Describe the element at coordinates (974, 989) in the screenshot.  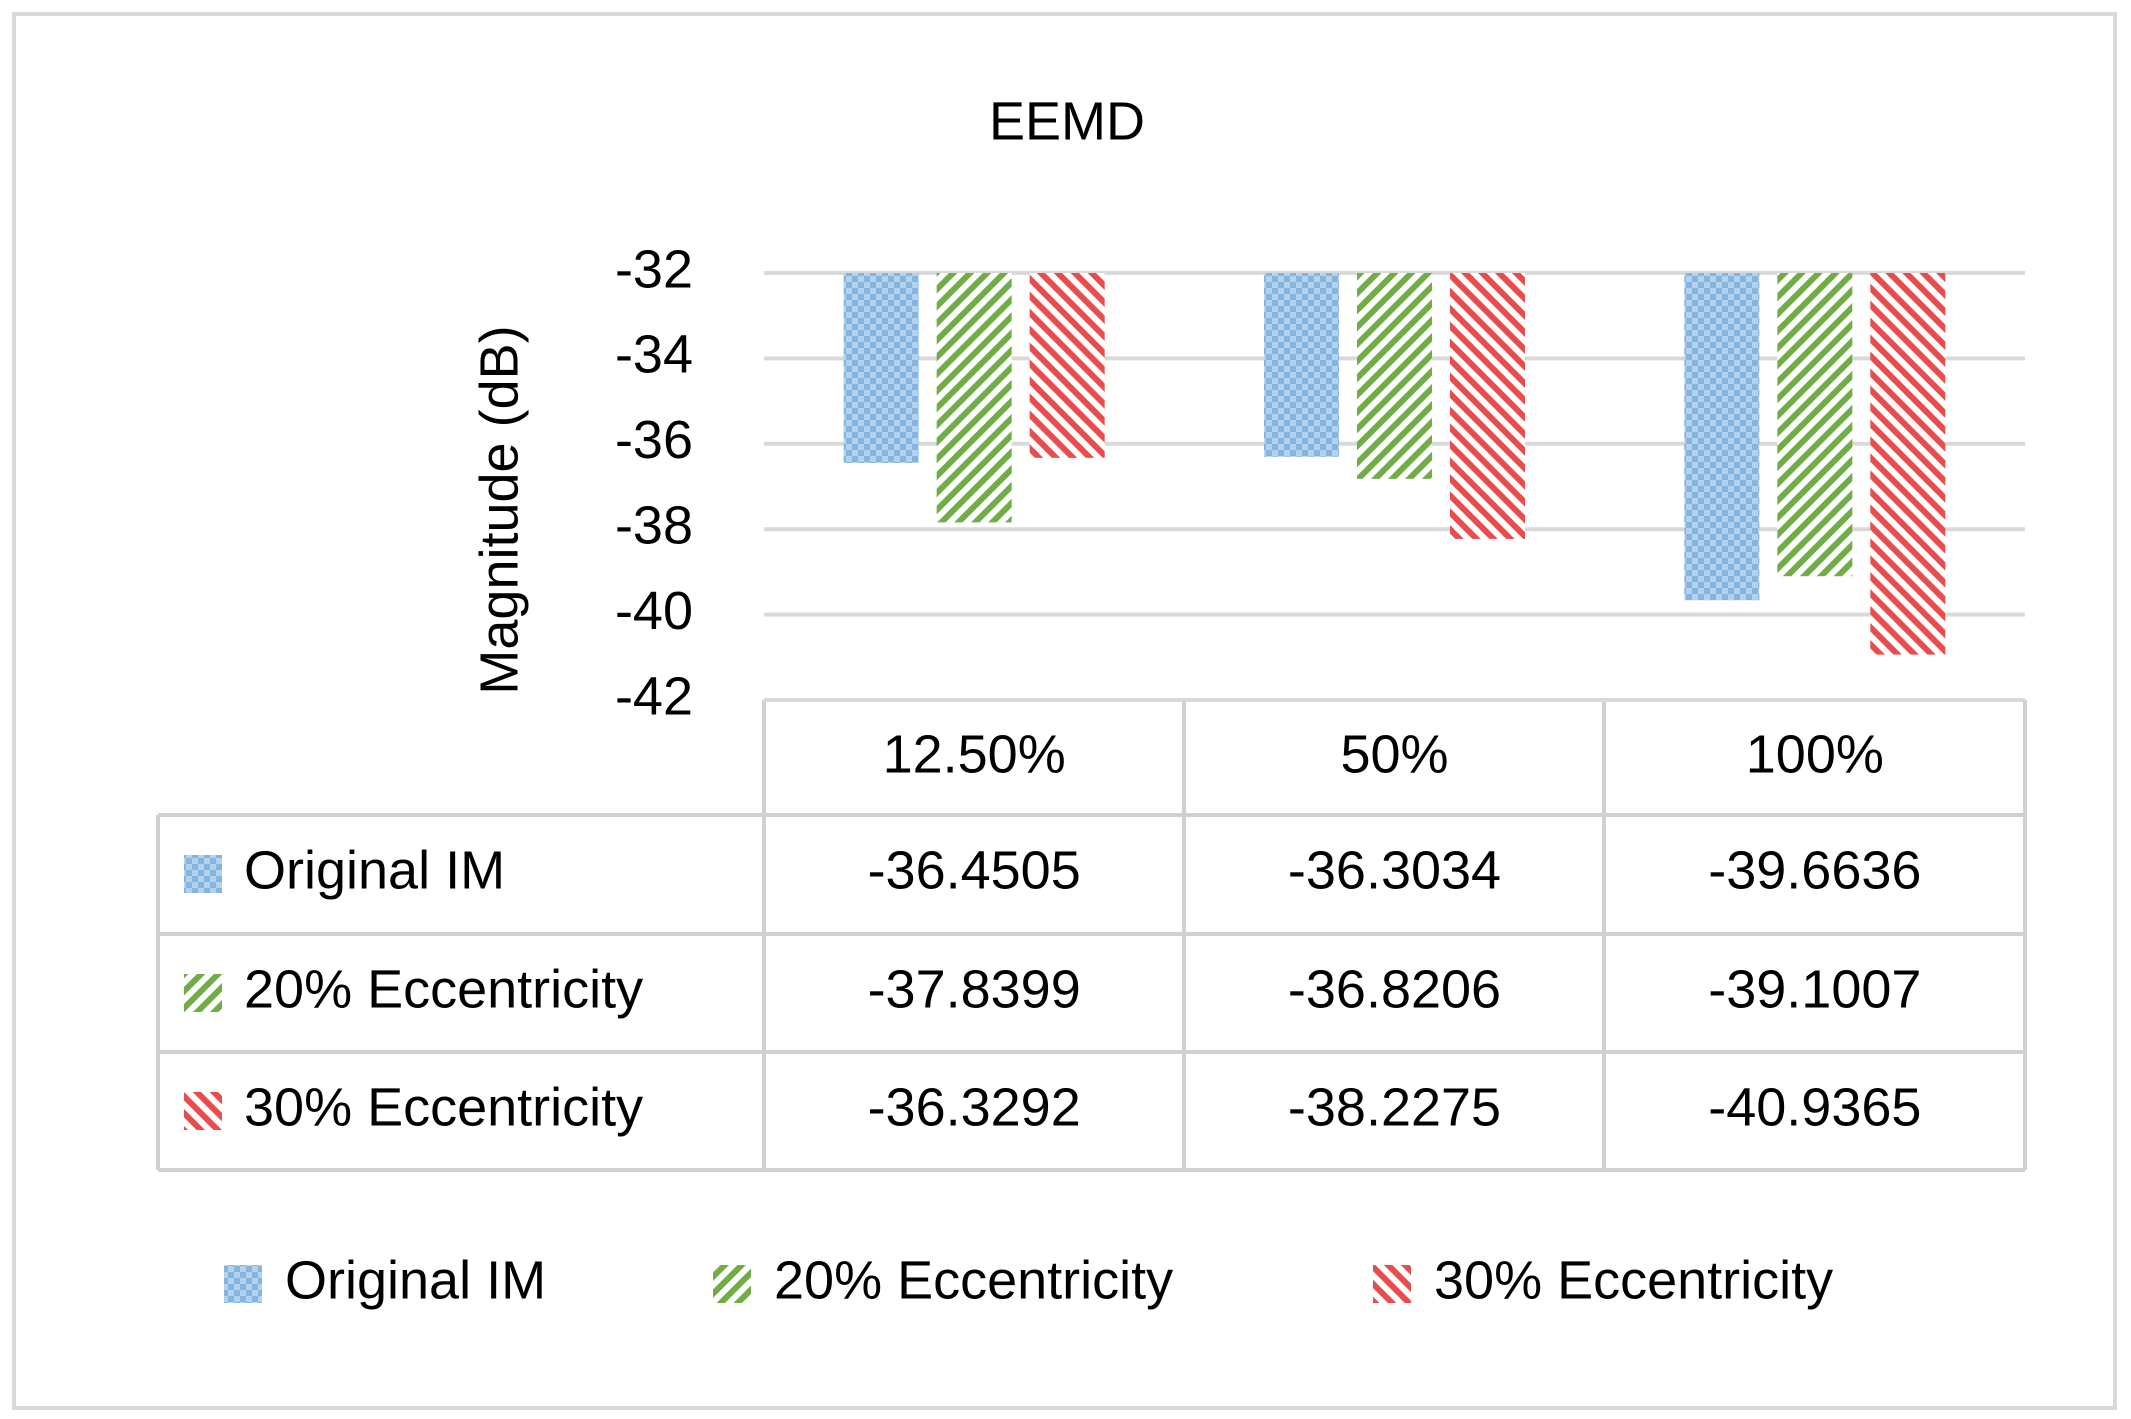
I see `table-cell: -37.8399` at that location.